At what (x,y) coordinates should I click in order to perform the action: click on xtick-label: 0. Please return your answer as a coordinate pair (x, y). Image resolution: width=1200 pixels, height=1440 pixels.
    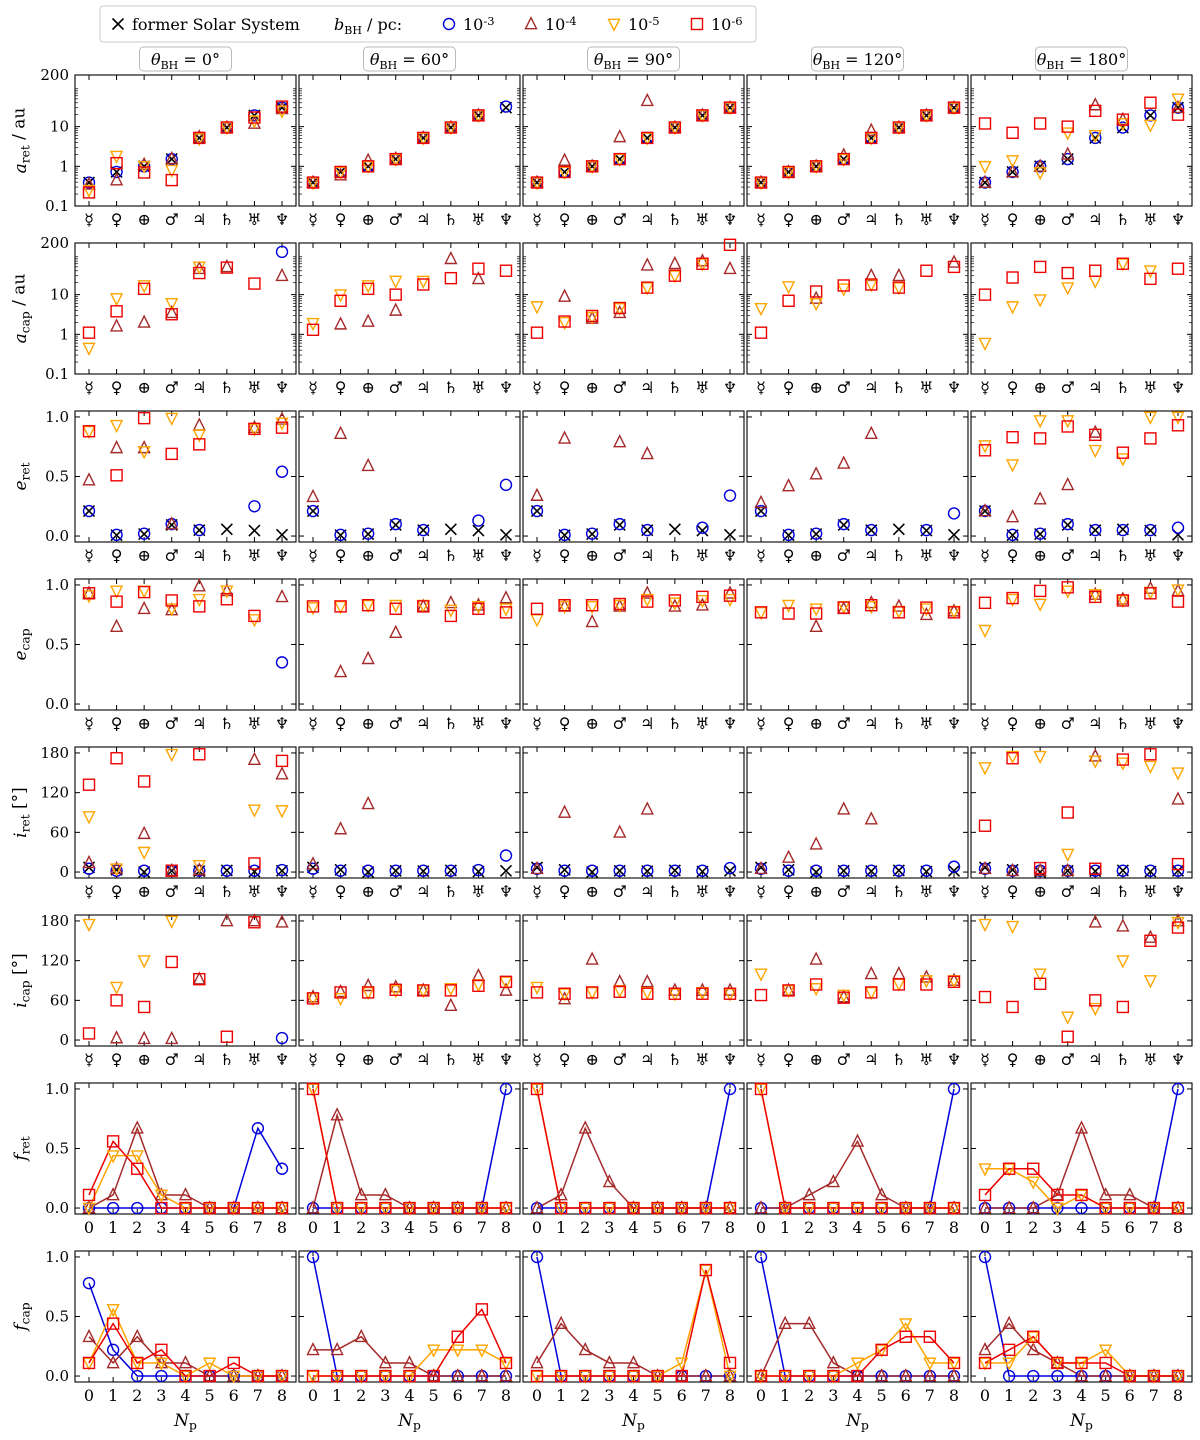
    Looking at the image, I should click on (89, 1395).